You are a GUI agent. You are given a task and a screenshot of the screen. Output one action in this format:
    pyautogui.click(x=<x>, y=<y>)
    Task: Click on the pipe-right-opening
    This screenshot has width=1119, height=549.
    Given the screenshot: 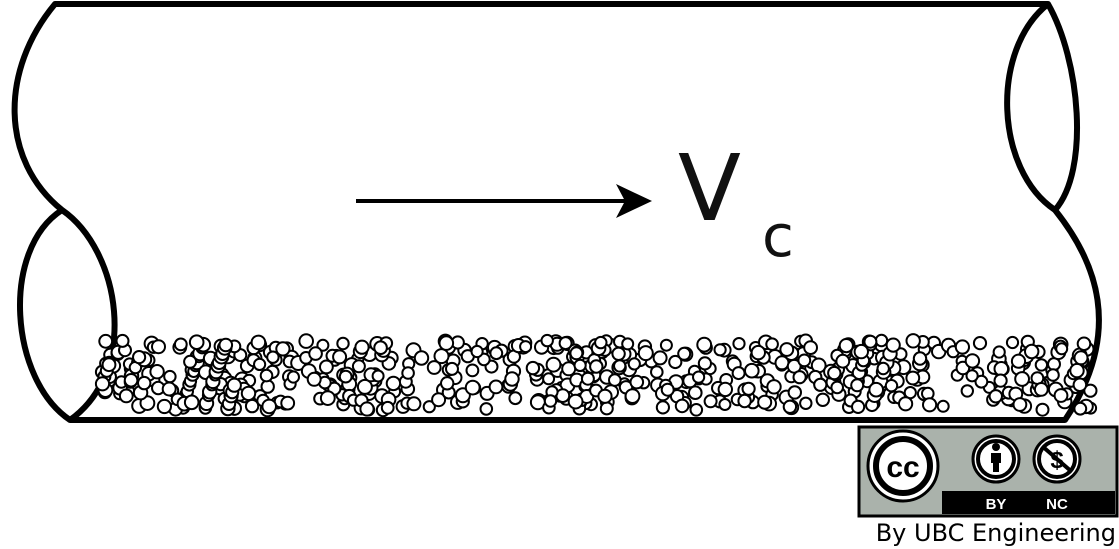 What is the action you would take?
    pyautogui.click(x=1030, y=107)
    